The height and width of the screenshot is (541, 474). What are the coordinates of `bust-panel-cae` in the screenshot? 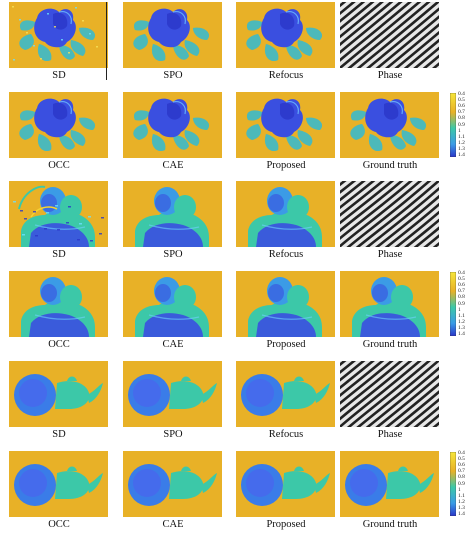 It's located at (172, 304).